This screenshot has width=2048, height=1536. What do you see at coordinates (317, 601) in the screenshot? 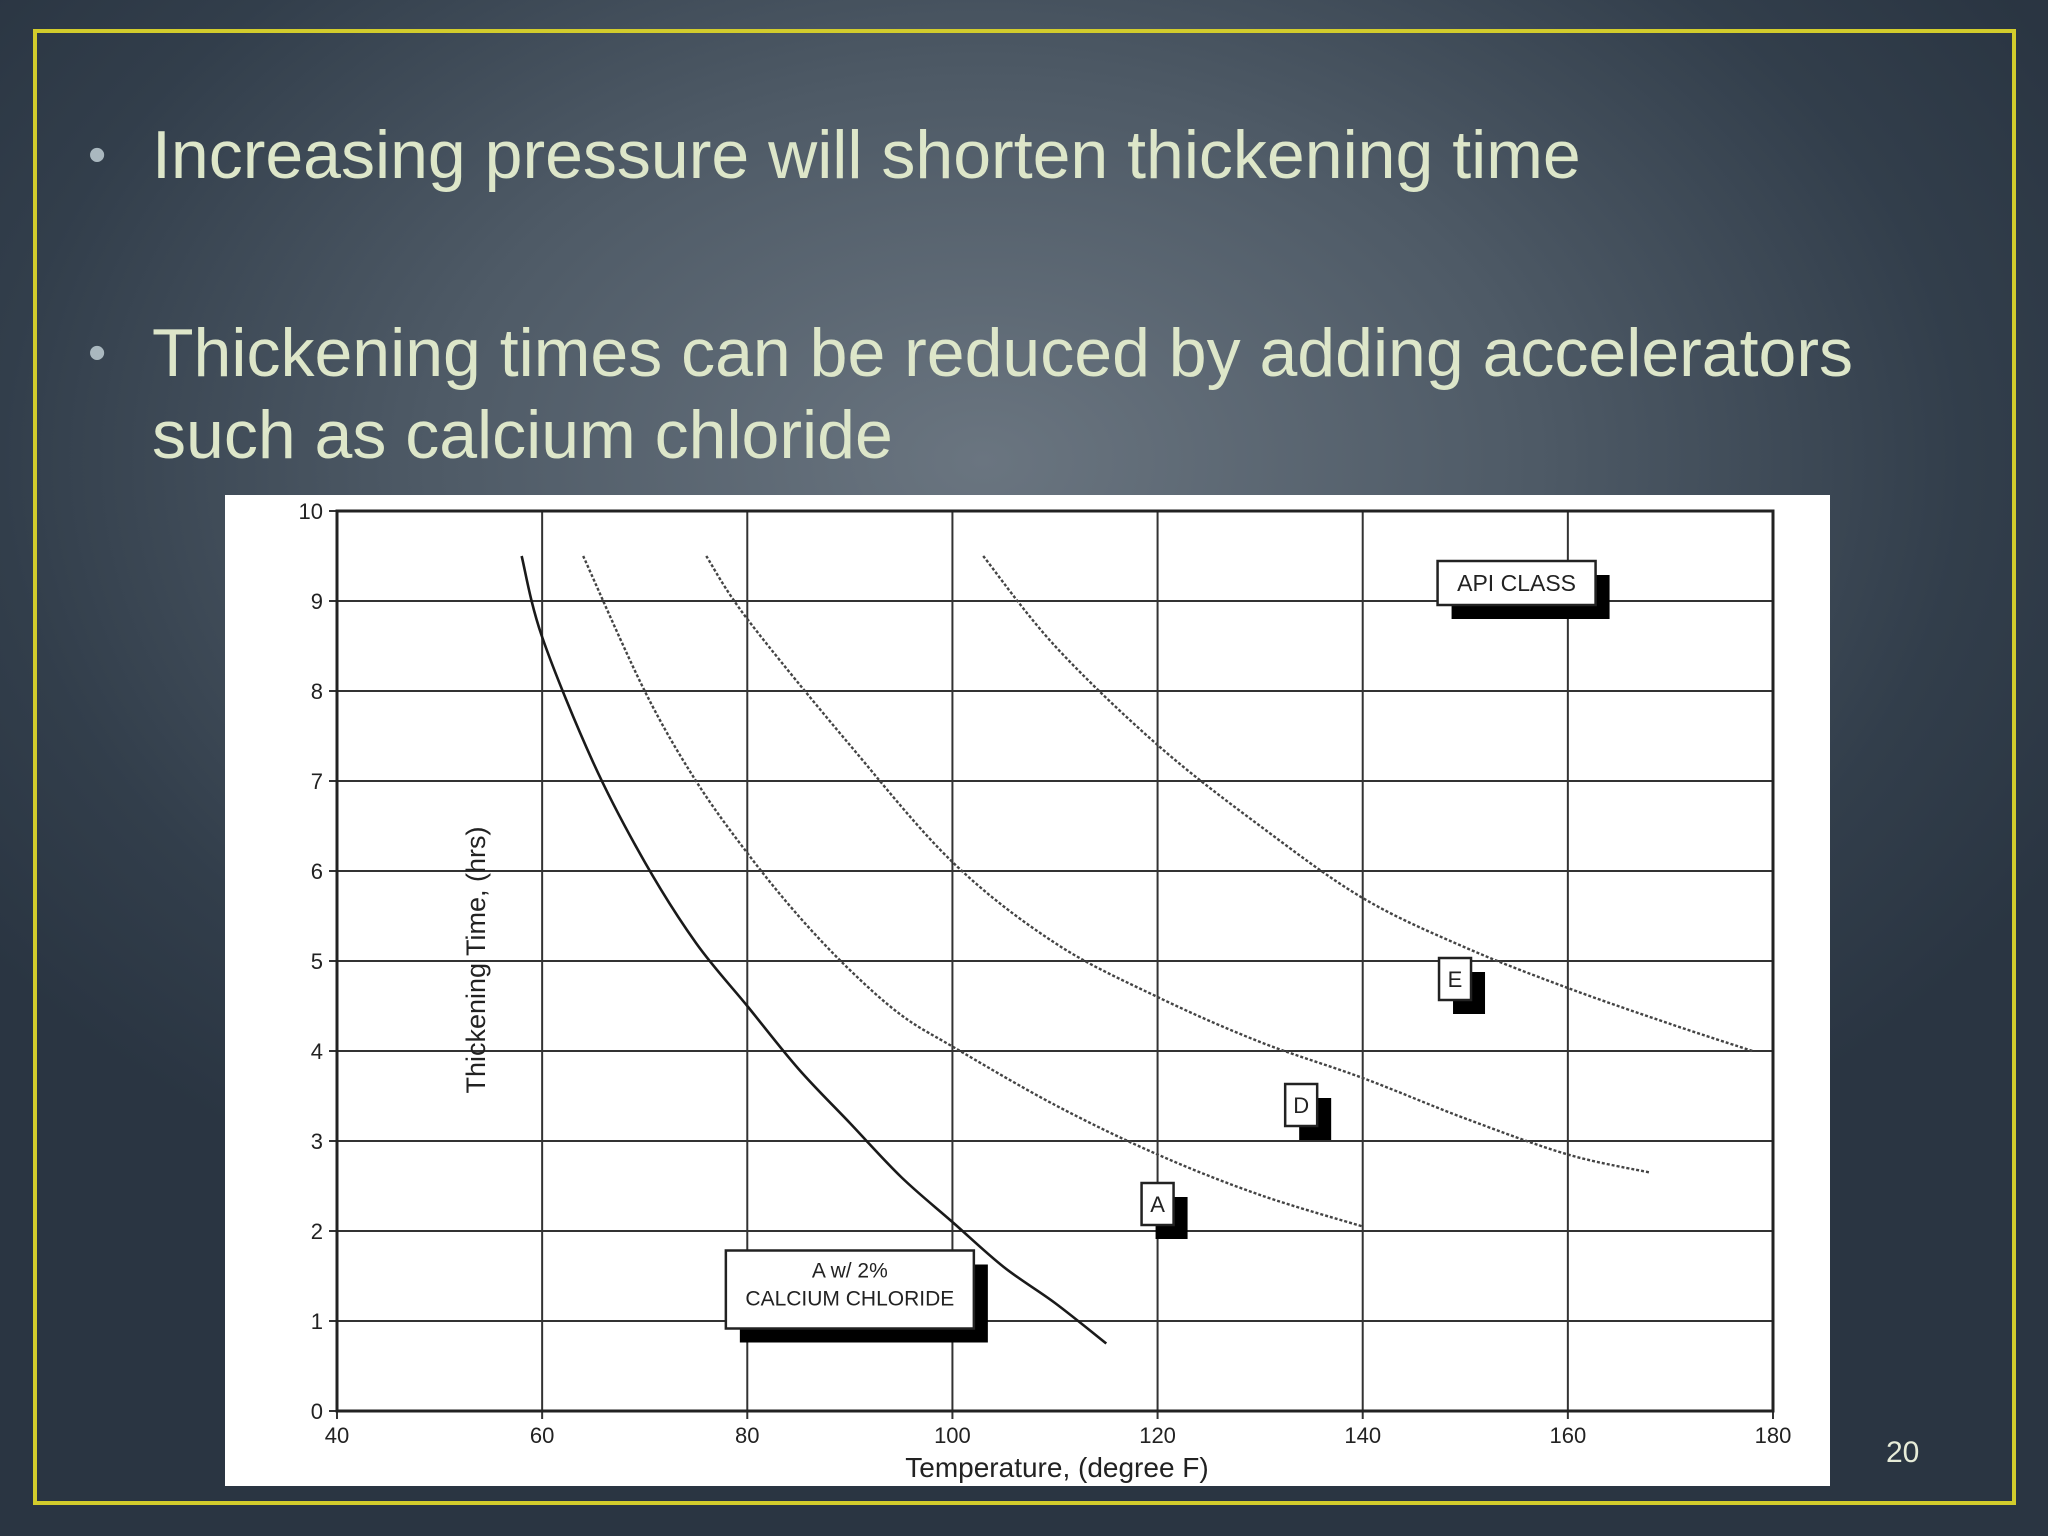
I see `y-tick-label: 9` at bounding box center [317, 601].